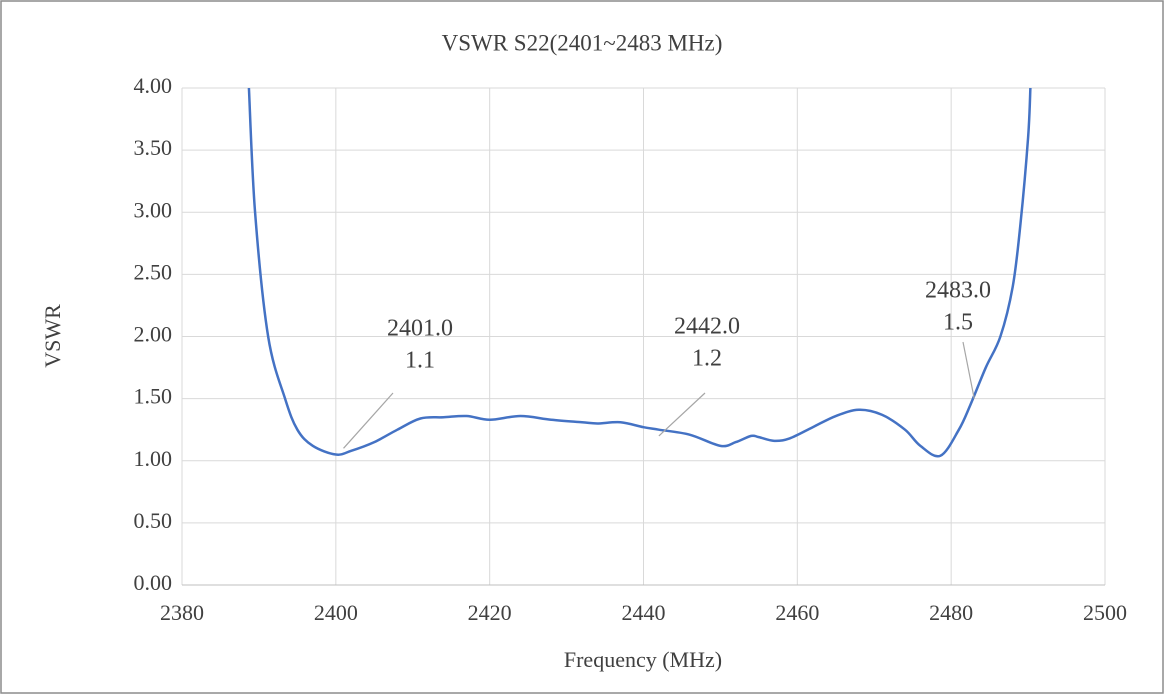 The image size is (1164, 694). What do you see at coordinates (707, 327) in the screenshot?
I see `annotation-label: 2442.0` at bounding box center [707, 327].